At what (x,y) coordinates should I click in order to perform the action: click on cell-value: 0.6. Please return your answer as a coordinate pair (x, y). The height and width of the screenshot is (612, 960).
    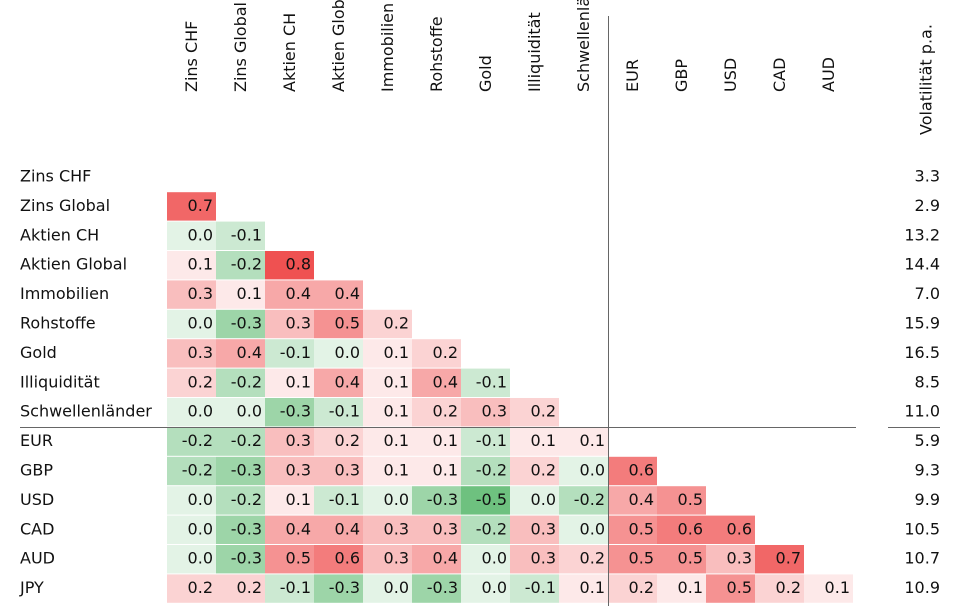
    Looking at the image, I should click on (347, 558).